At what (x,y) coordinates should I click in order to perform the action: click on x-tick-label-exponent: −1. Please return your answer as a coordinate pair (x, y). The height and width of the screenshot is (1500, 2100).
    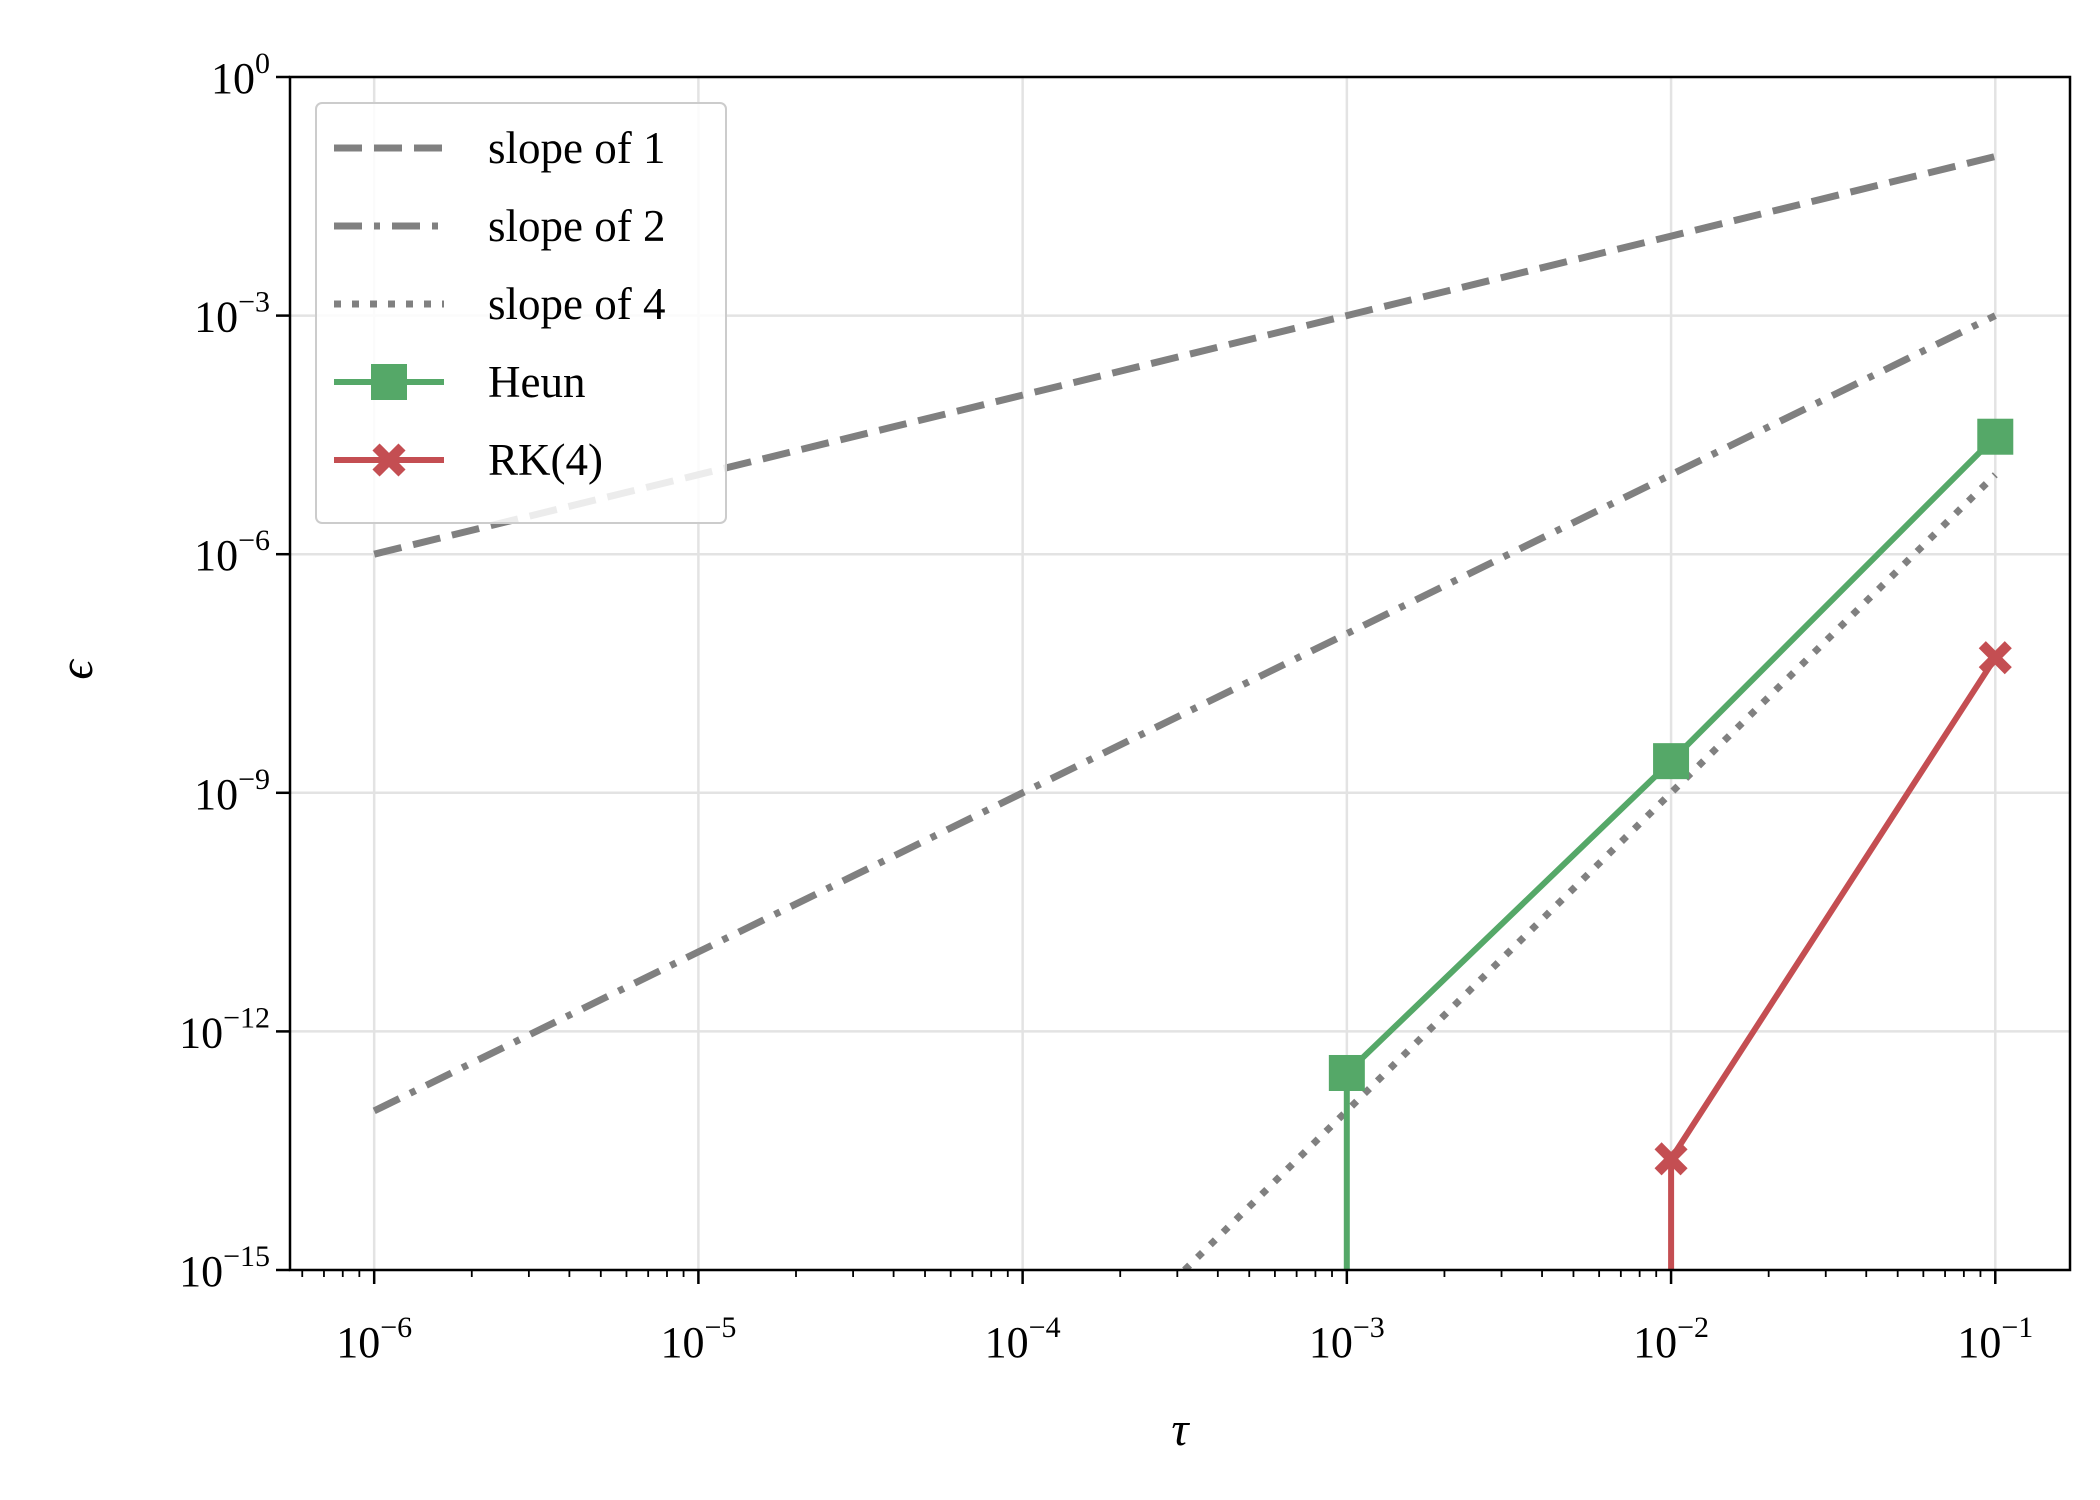
    Looking at the image, I should click on (2017, 1327).